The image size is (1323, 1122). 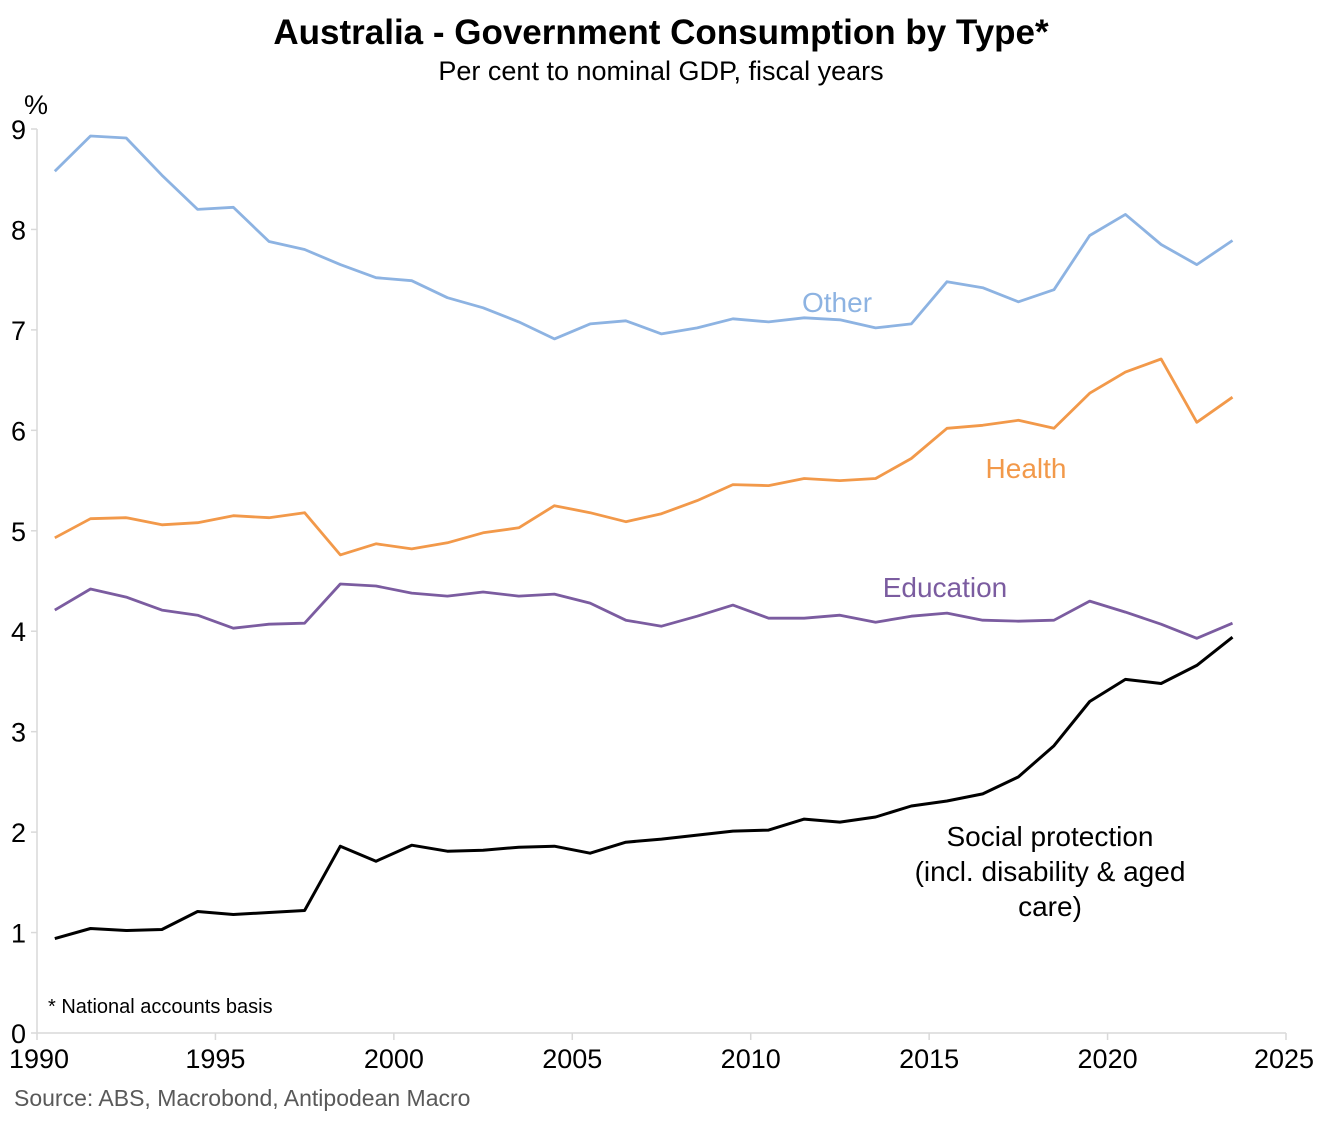 I want to click on x-tick-label: 2025, so click(x=1284, y=1059).